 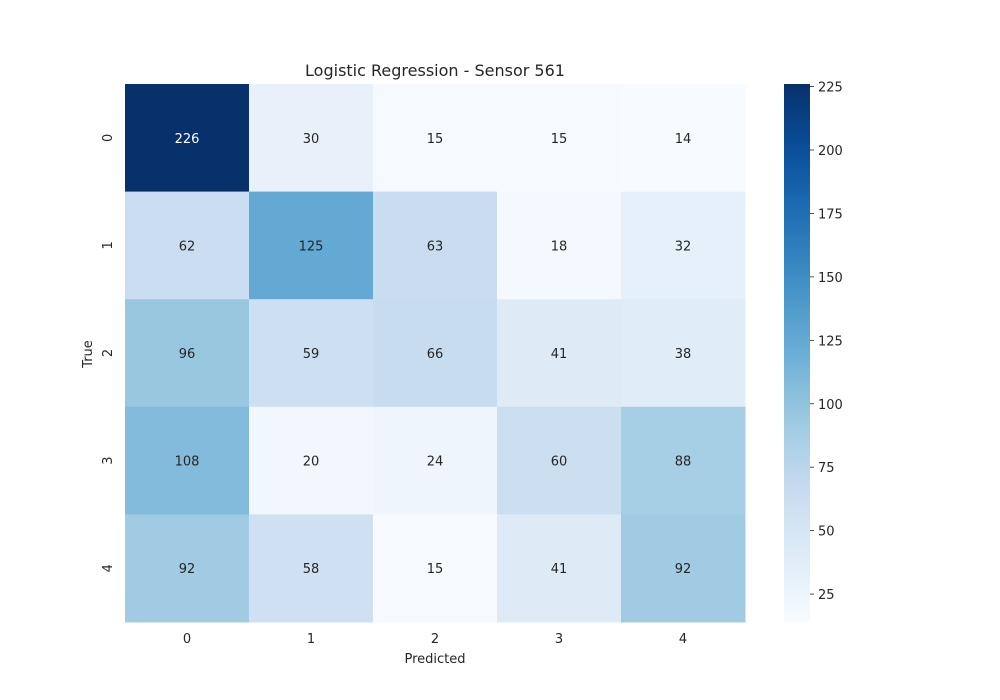 I want to click on chart-title: Logistic Regression - Sensor 561, so click(x=435, y=70).